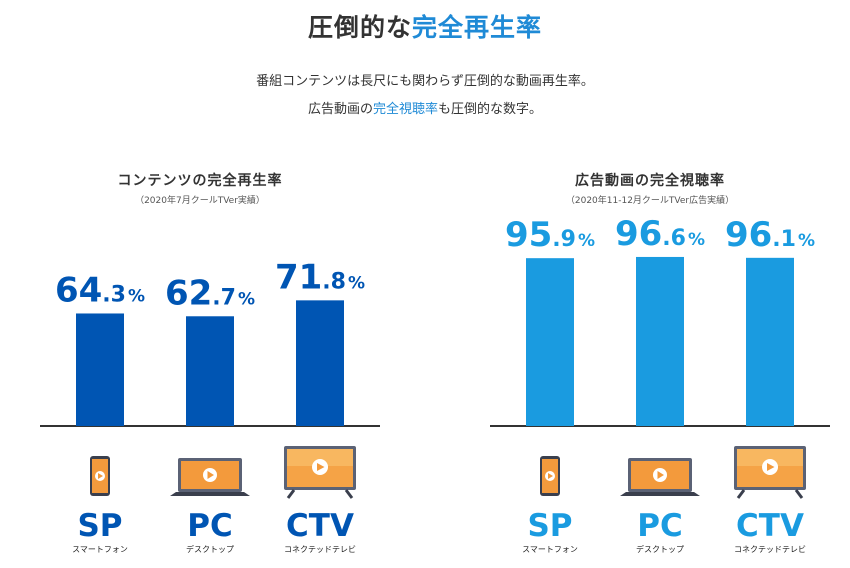 This screenshot has width=850, height=568. What do you see at coordinates (477, 27) in the screenshot?
I see `title-highlight: 完全再生率` at bounding box center [477, 27].